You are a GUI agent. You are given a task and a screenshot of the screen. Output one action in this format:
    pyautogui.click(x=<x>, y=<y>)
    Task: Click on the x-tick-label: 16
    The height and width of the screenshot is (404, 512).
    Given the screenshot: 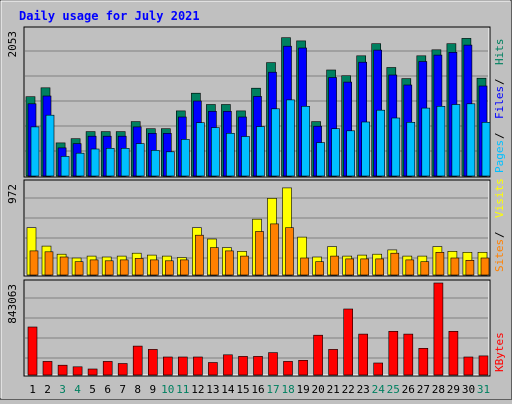 What is the action you would take?
    pyautogui.click(x=257, y=389)
    